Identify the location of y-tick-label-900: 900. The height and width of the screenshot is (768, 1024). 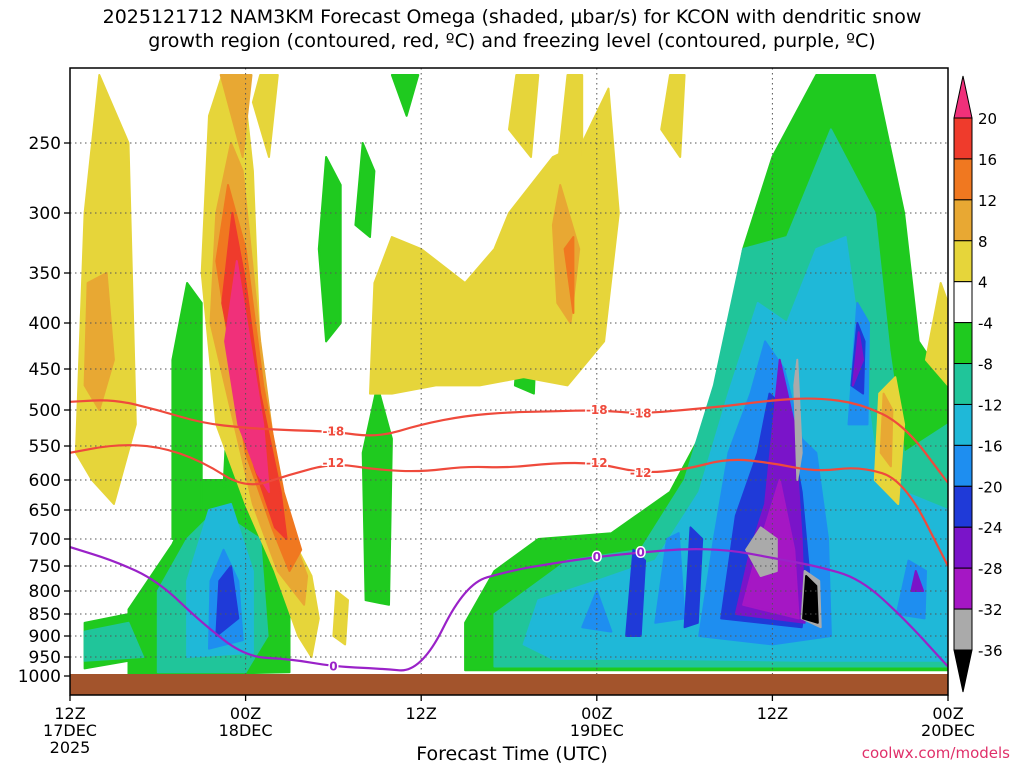
(45, 637).